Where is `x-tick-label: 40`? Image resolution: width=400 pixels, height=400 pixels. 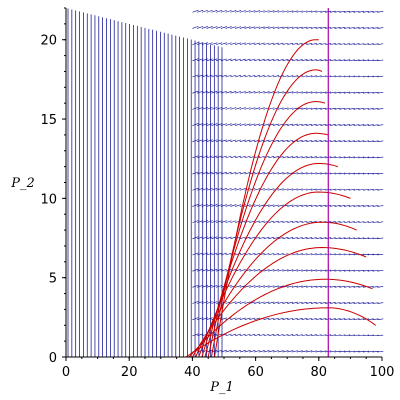 x-tick-label: 40 is located at coordinates (192, 372).